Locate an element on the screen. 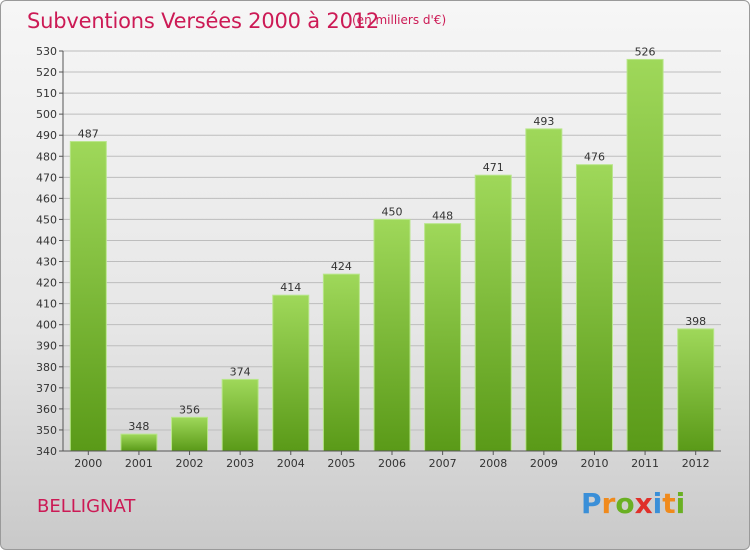  bar-value-label: 493 is located at coordinates (543, 121).